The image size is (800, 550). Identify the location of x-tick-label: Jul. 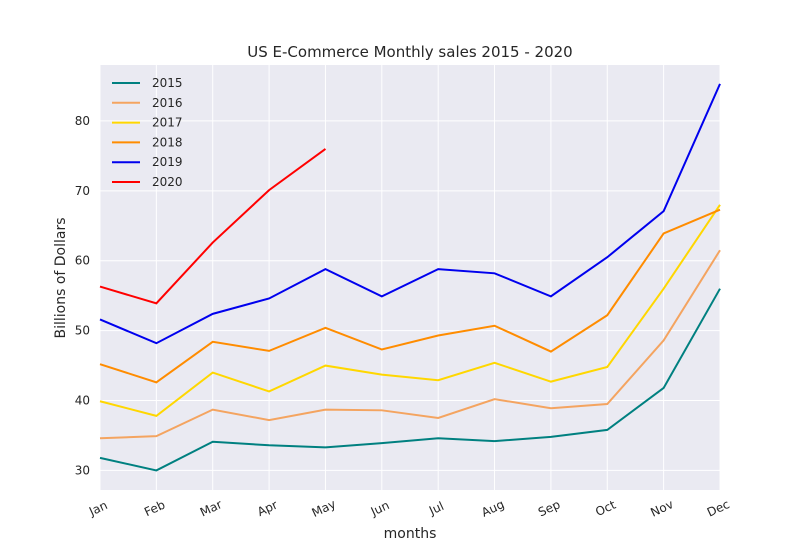
(436, 508).